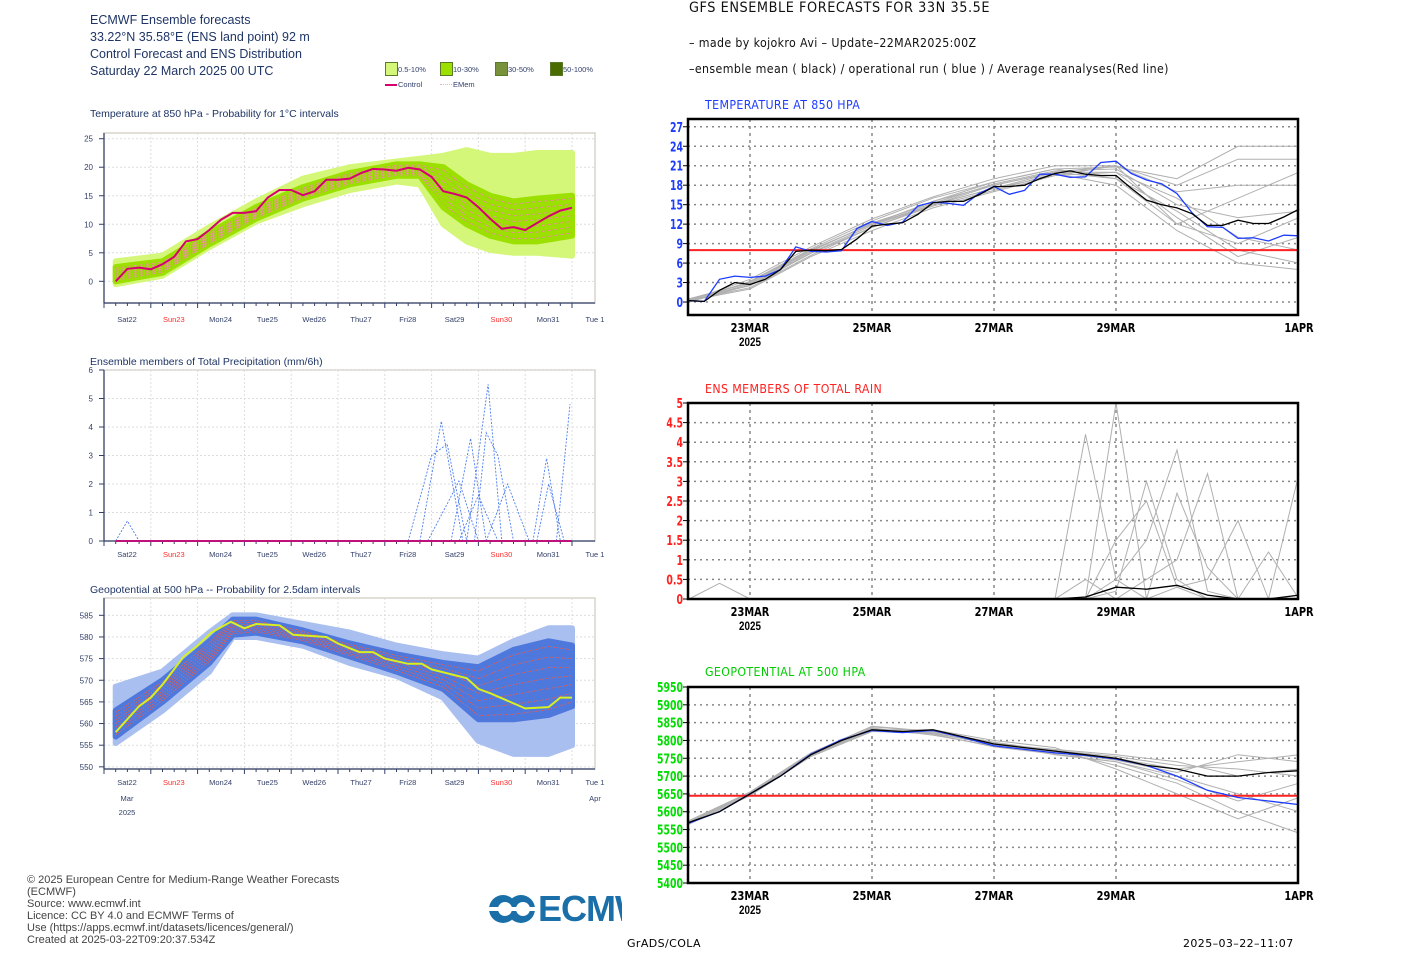 The width and height of the screenshot is (1420, 980). What do you see at coordinates (174, 554) in the screenshot?
I see `x-tick-label: Sun23` at bounding box center [174, 554].